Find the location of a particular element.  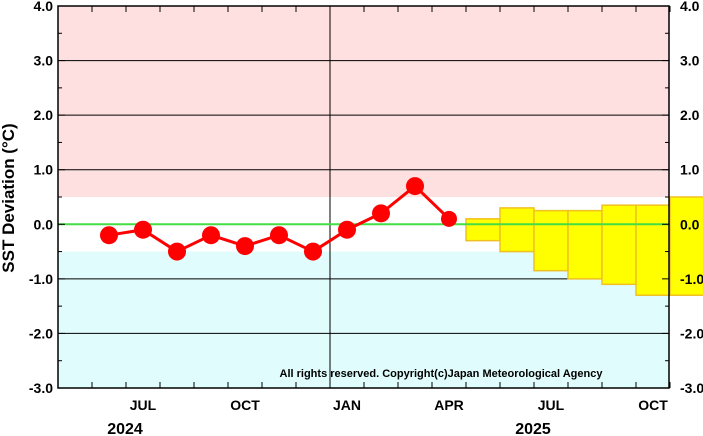

y-tick-label-right: -3.0 is located at coordinates (691, 388).